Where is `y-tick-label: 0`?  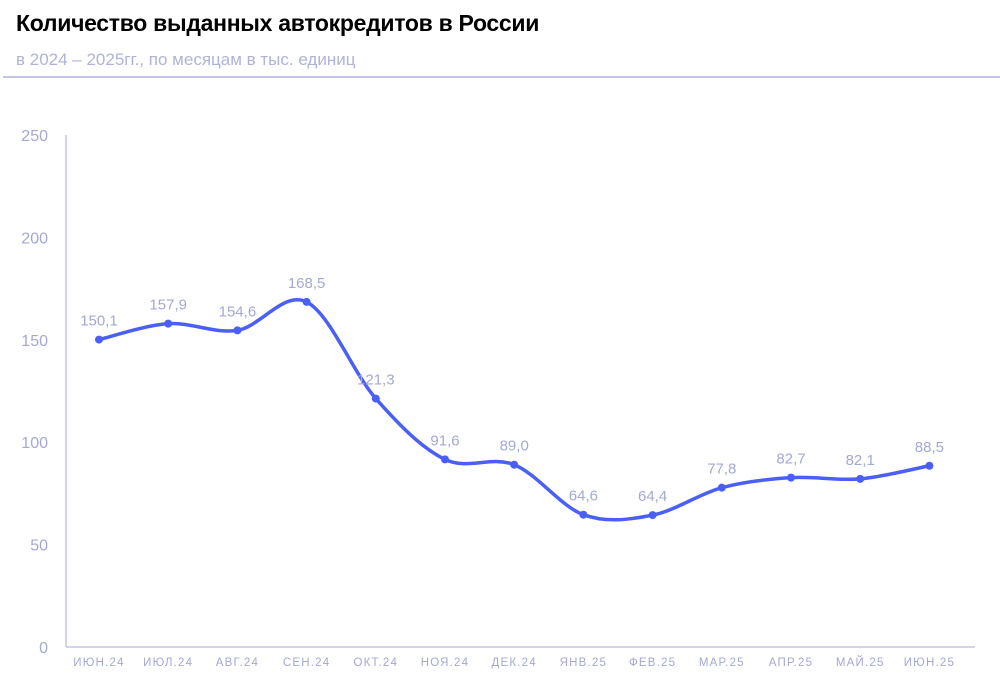
y-tick-label: 0 is located at coordinates (43, 648).